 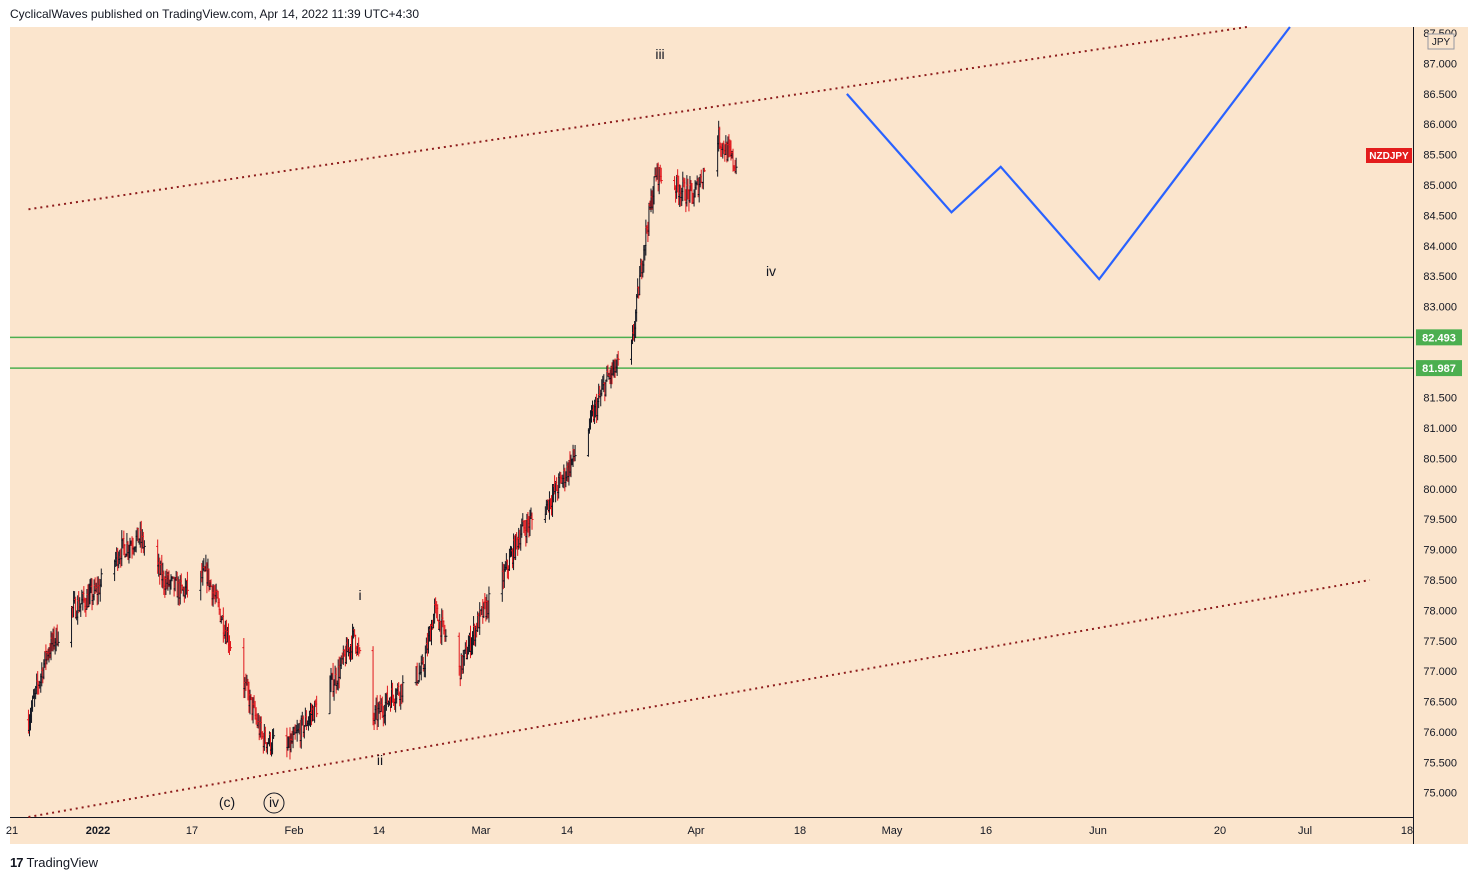 What do you see at coordinates (1440, 763) in the screenshot?
I see `price-tick-label: 75.500` at bounding box center [1440, 763].